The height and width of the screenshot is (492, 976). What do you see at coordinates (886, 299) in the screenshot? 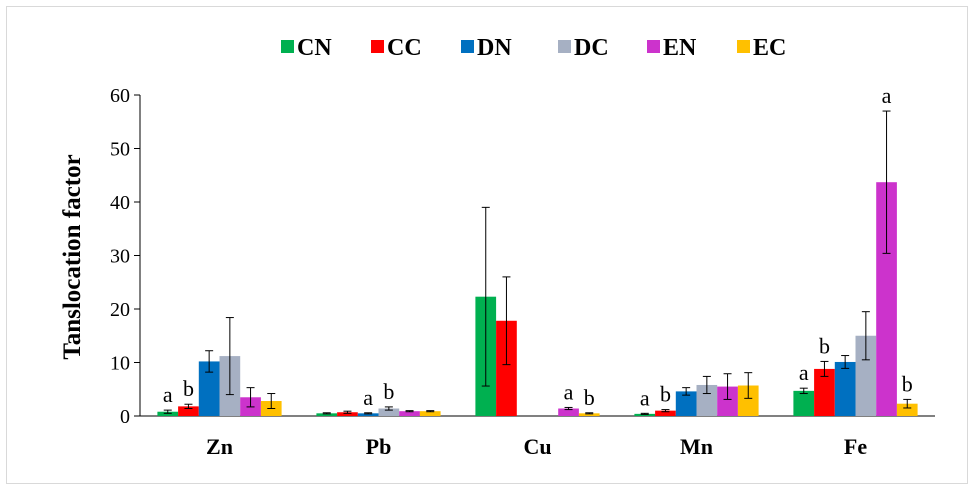
I see `bar-EN-Fe` at bounding box center [886, 299].